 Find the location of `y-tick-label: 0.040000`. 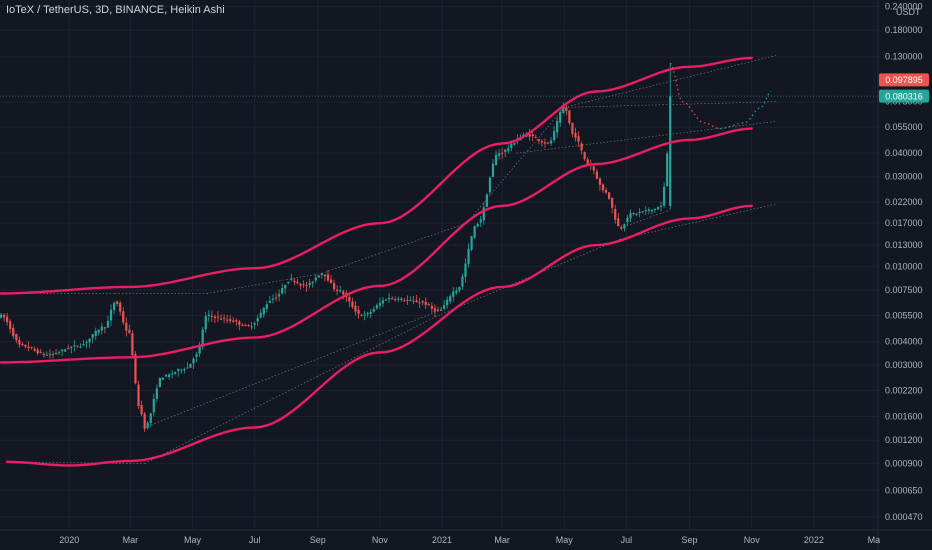

y-tick-label: 0.040000 is located at coordinates (904, 153).